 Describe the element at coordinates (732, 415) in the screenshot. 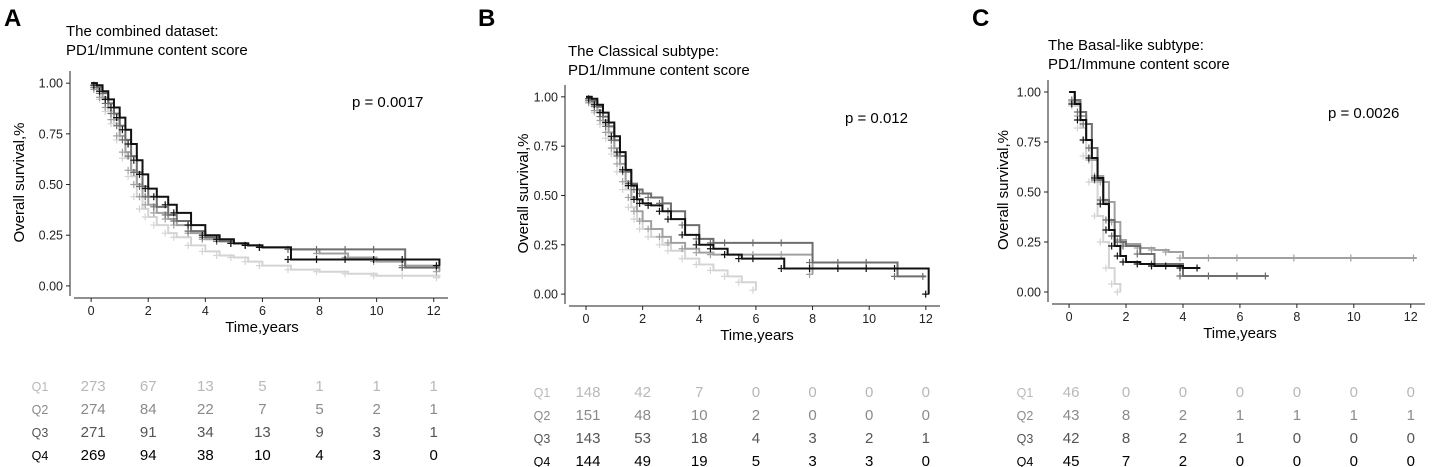

I see `risk-row-q2: Q2 151 48 10 2 0 0 0` at that location.